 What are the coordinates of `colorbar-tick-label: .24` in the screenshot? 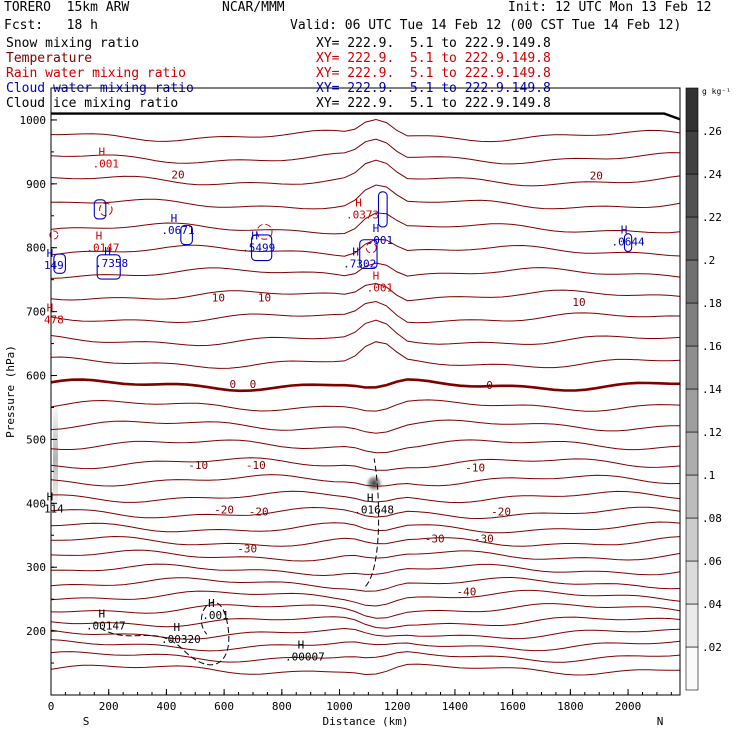 It's located at (712, 174).